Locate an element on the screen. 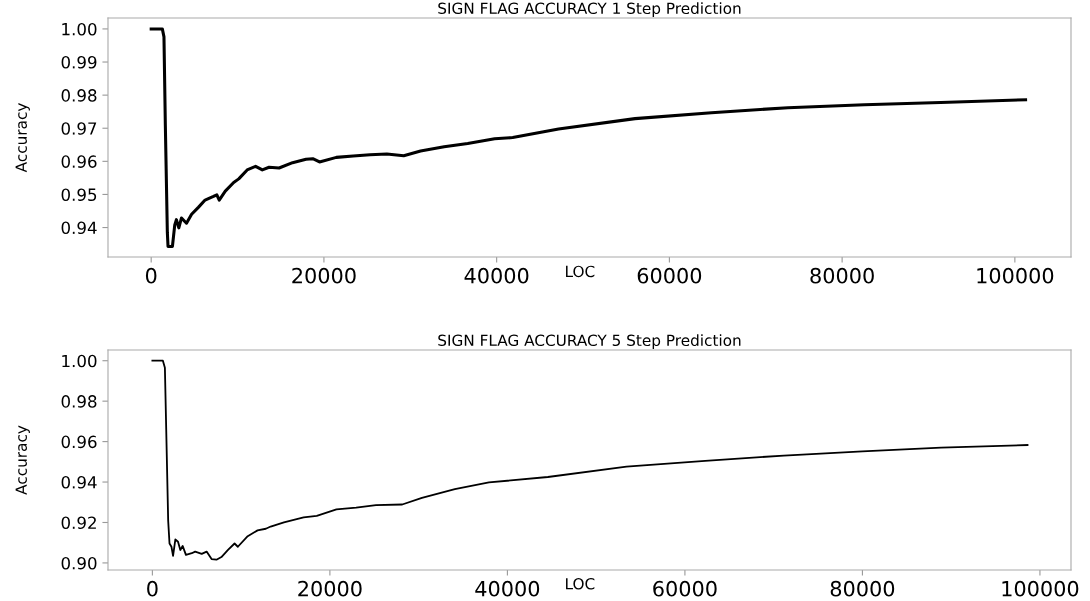 The image size is (1090, 601). chart-title: SIGN FLAG ACCURACY 1 Step Prediction is located at coordinates (589, 10).